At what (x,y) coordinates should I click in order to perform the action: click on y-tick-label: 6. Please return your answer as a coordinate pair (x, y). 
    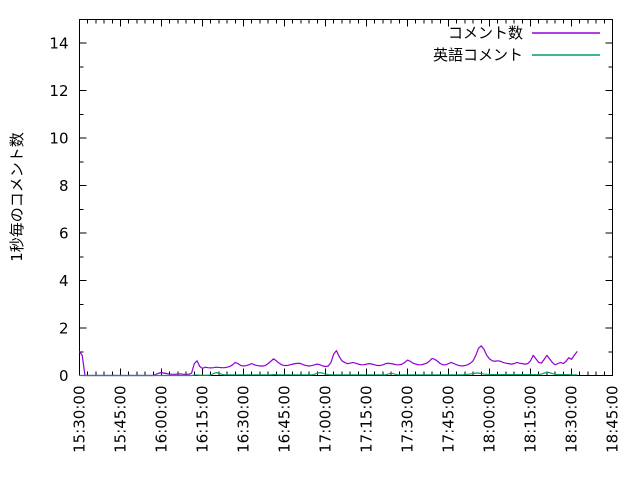
    Looking at the image, I should click on (64, 234).